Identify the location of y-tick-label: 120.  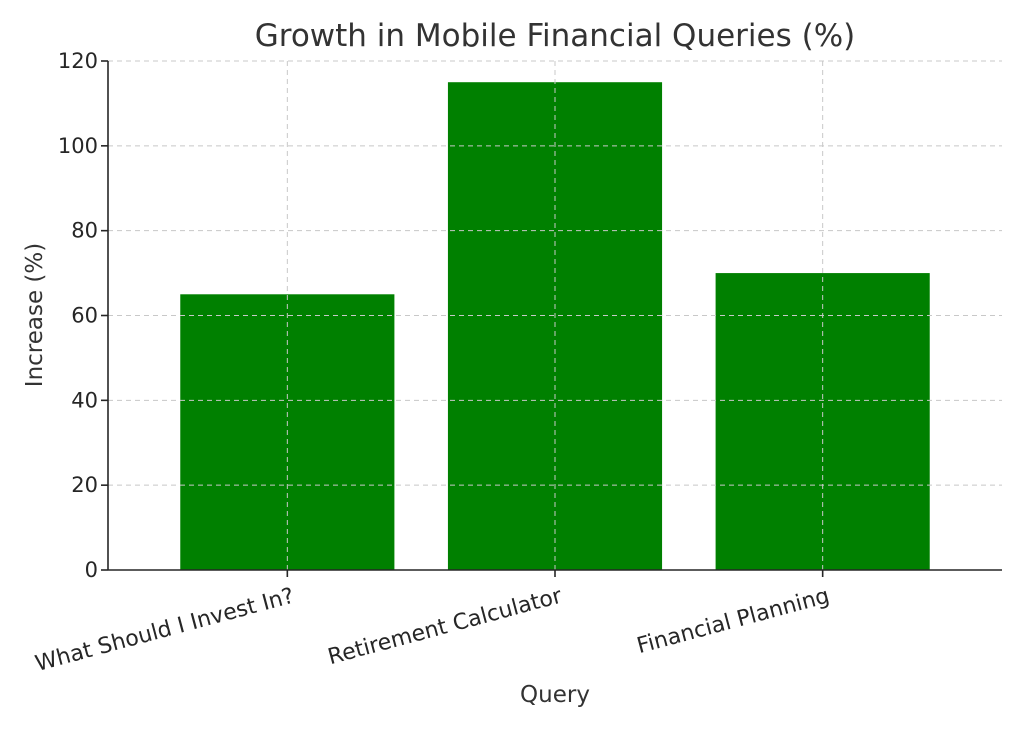
(78, 61).